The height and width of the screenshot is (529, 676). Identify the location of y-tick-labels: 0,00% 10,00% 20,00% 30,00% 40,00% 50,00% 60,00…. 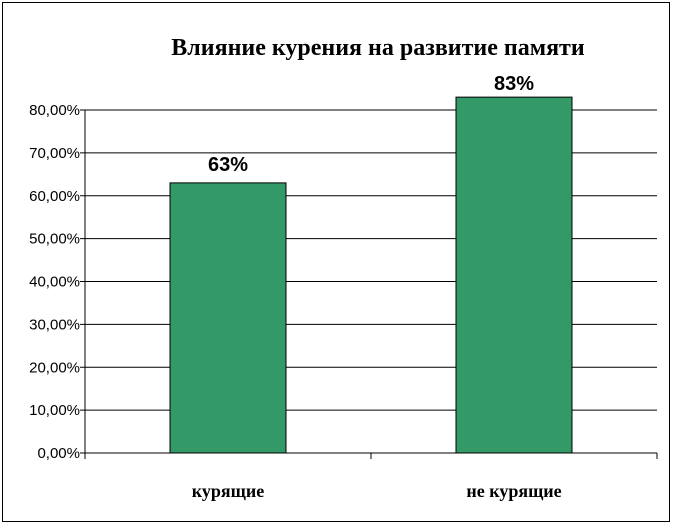
(54, 282).